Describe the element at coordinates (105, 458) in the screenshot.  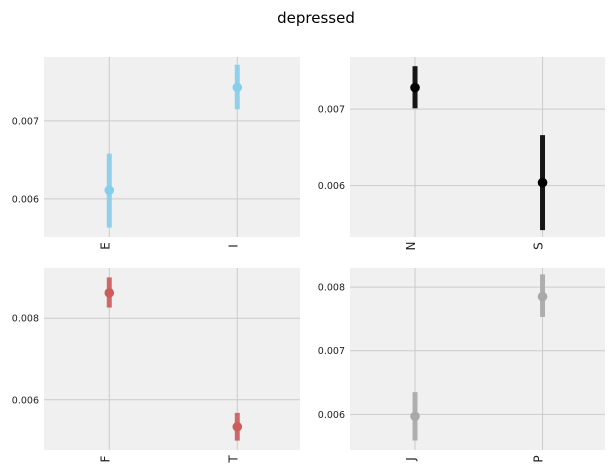
I see `x-tick-label: F` at that location.